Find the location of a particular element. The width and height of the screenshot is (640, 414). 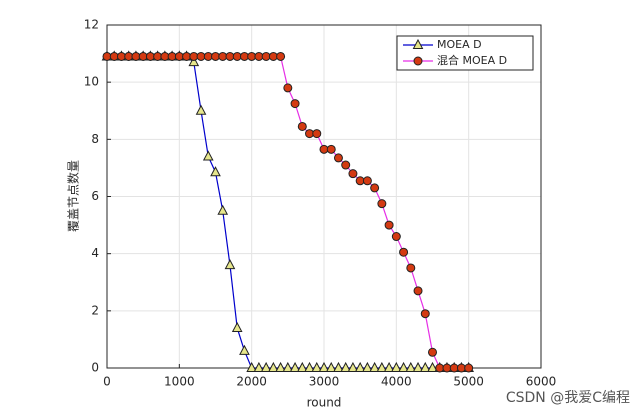

x-tick-label: 4000 is located at coordinates (396, 382).